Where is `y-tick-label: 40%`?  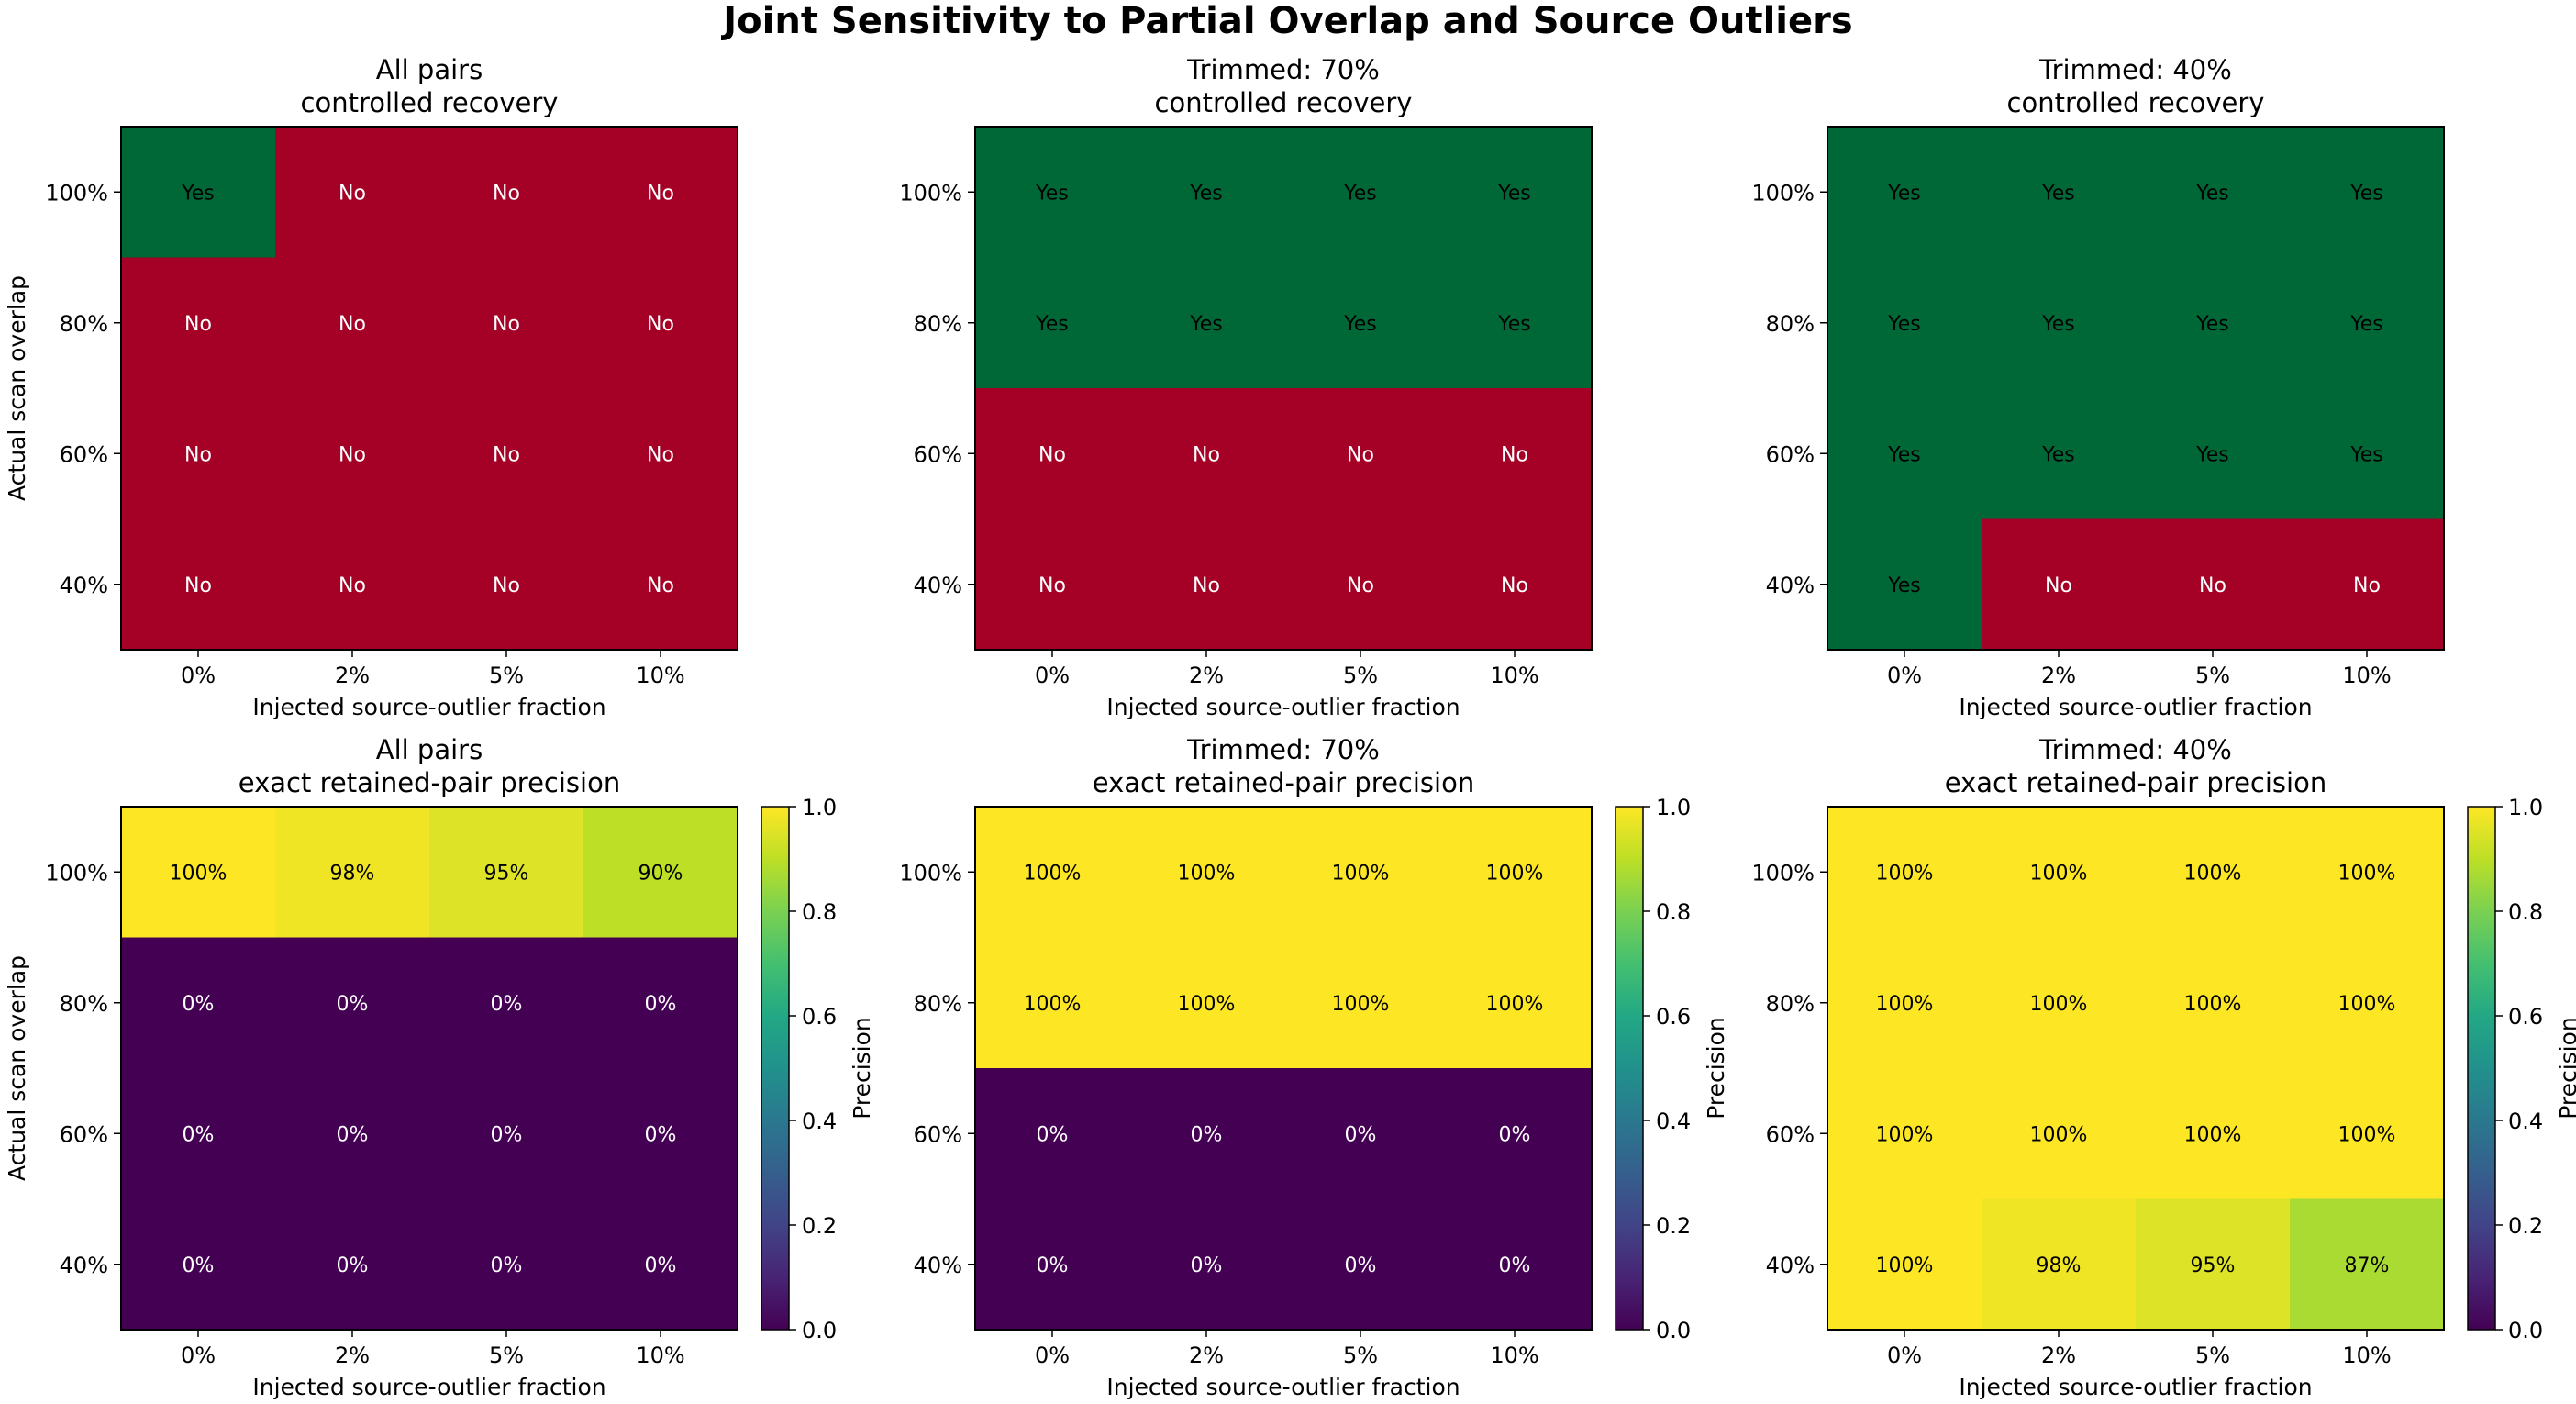
y-tick-label: 40% is located at coordinates (84, 585).